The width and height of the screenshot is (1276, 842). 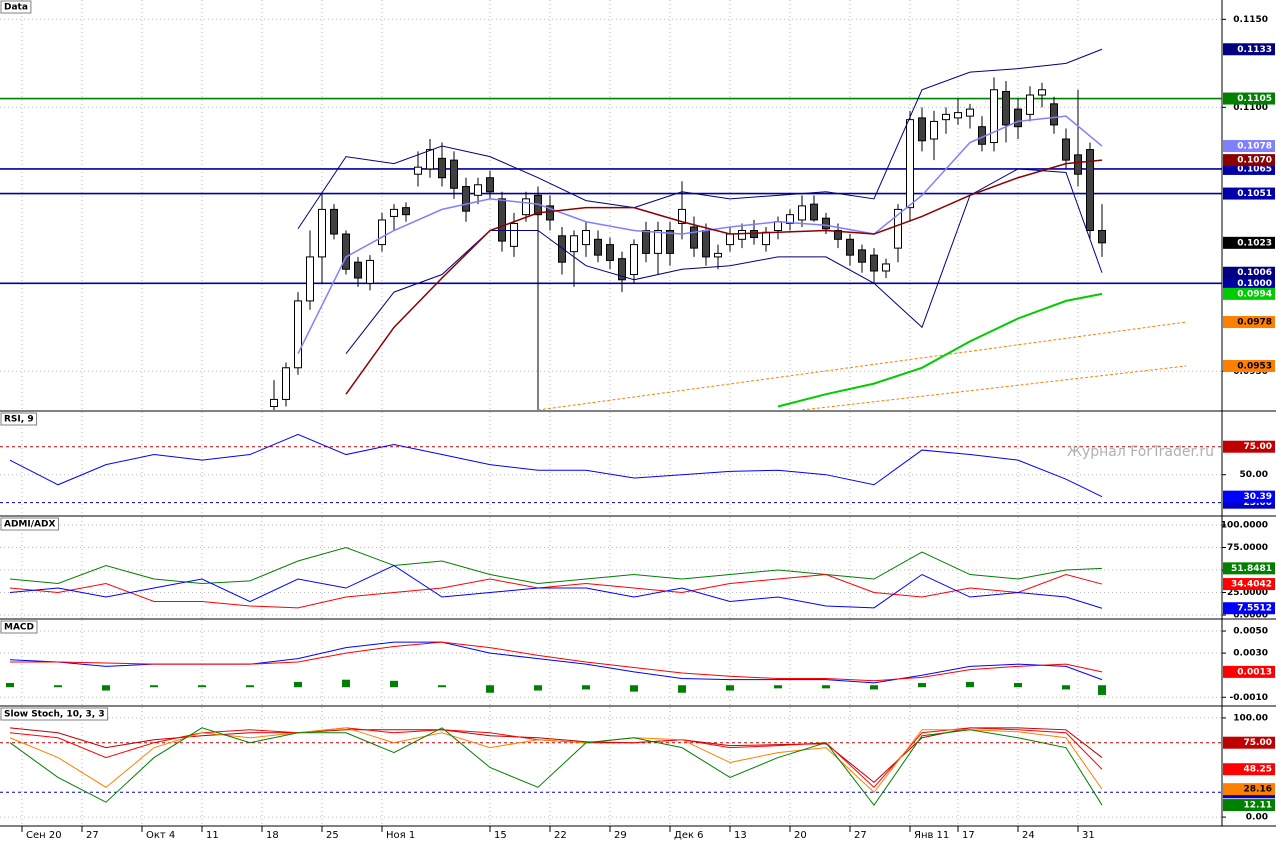 I want to click on x-tick-label: 11, so click(x=212, y=835).